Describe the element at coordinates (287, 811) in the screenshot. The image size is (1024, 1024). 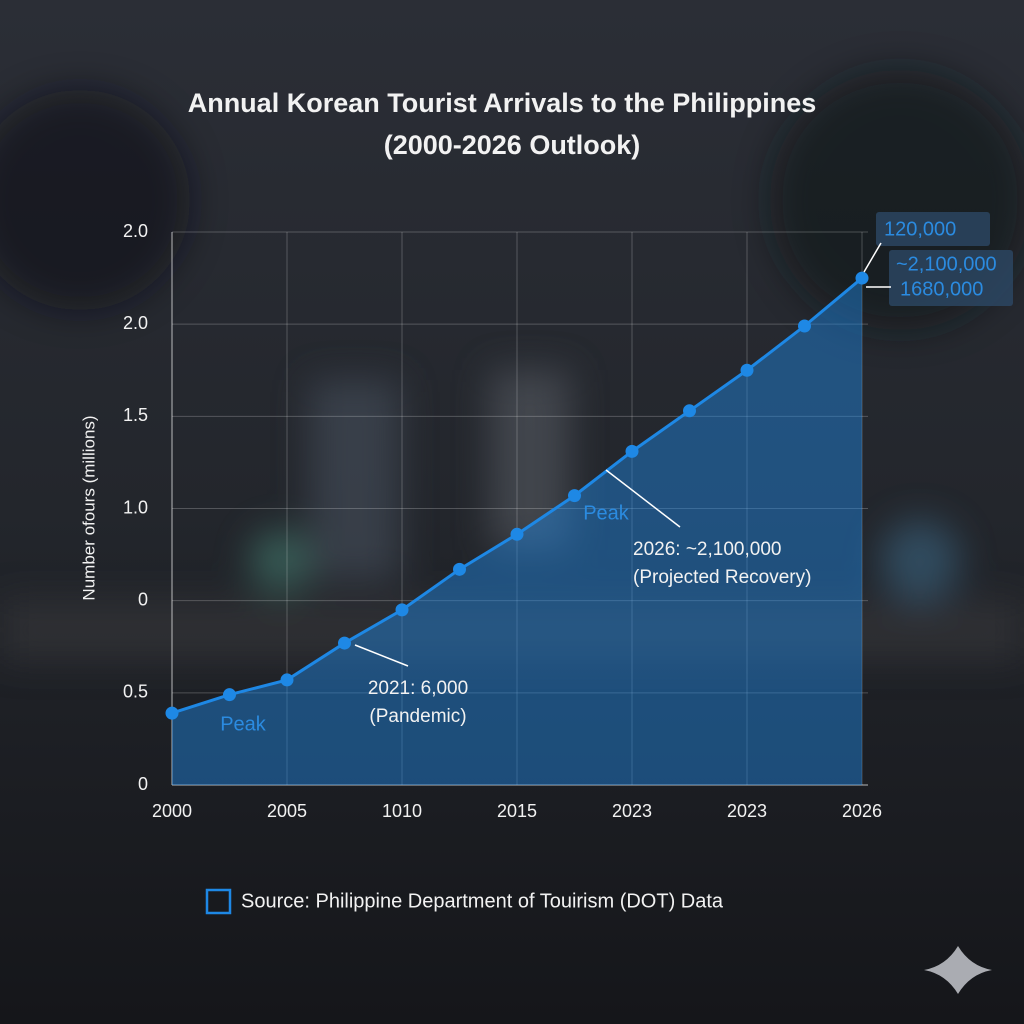
I see `x-tick-label: 2005` at that location.